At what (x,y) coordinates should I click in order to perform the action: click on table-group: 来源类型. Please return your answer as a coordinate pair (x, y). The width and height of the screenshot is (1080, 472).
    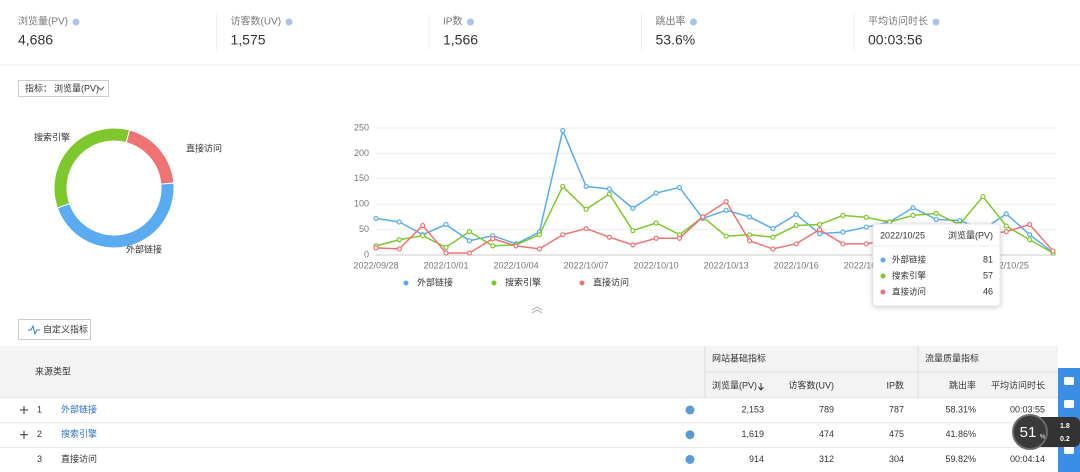
    Looking at the image, I should click on (53, 370).